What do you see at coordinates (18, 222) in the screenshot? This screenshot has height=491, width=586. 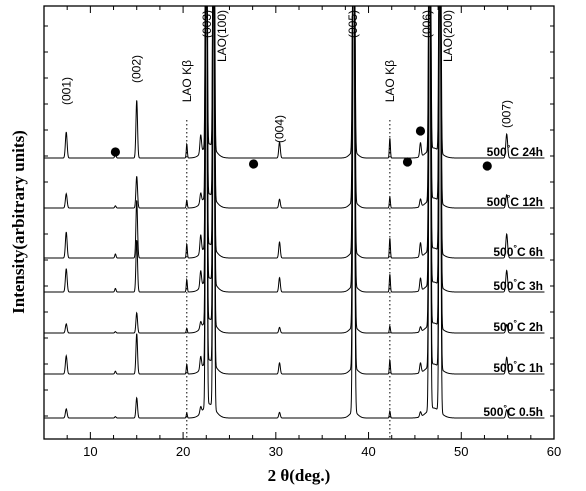 I see `y-axis-title: Intensity(arbitrary units)` at bounding box center [18, 222].